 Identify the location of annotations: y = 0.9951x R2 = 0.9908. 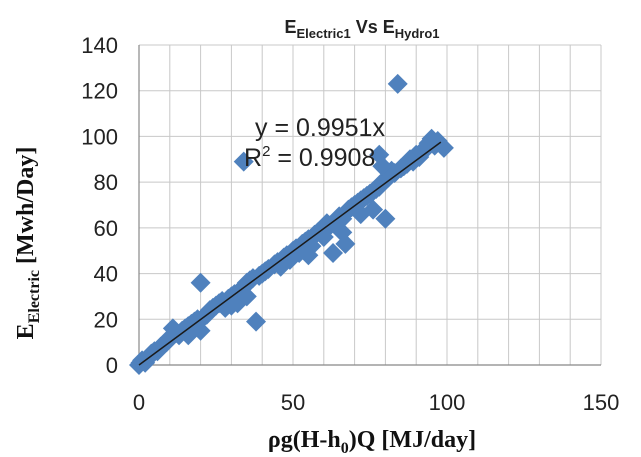
(314, 143).